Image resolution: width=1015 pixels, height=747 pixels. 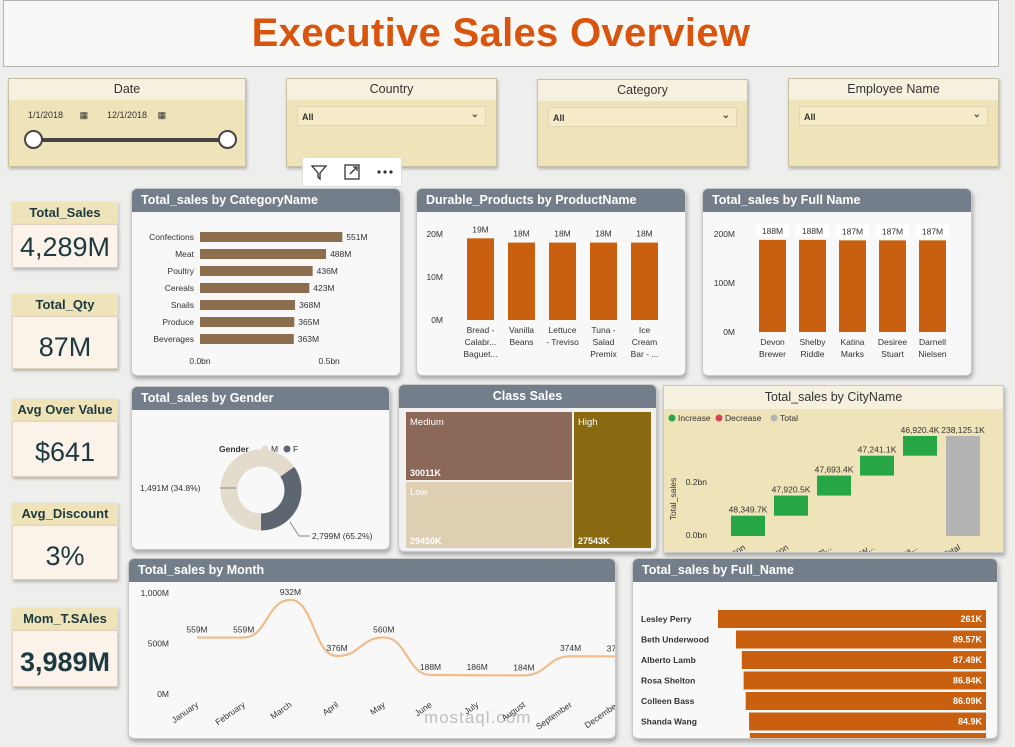 I want to click on category-data-label: 368M, so click(x=309, y=305).